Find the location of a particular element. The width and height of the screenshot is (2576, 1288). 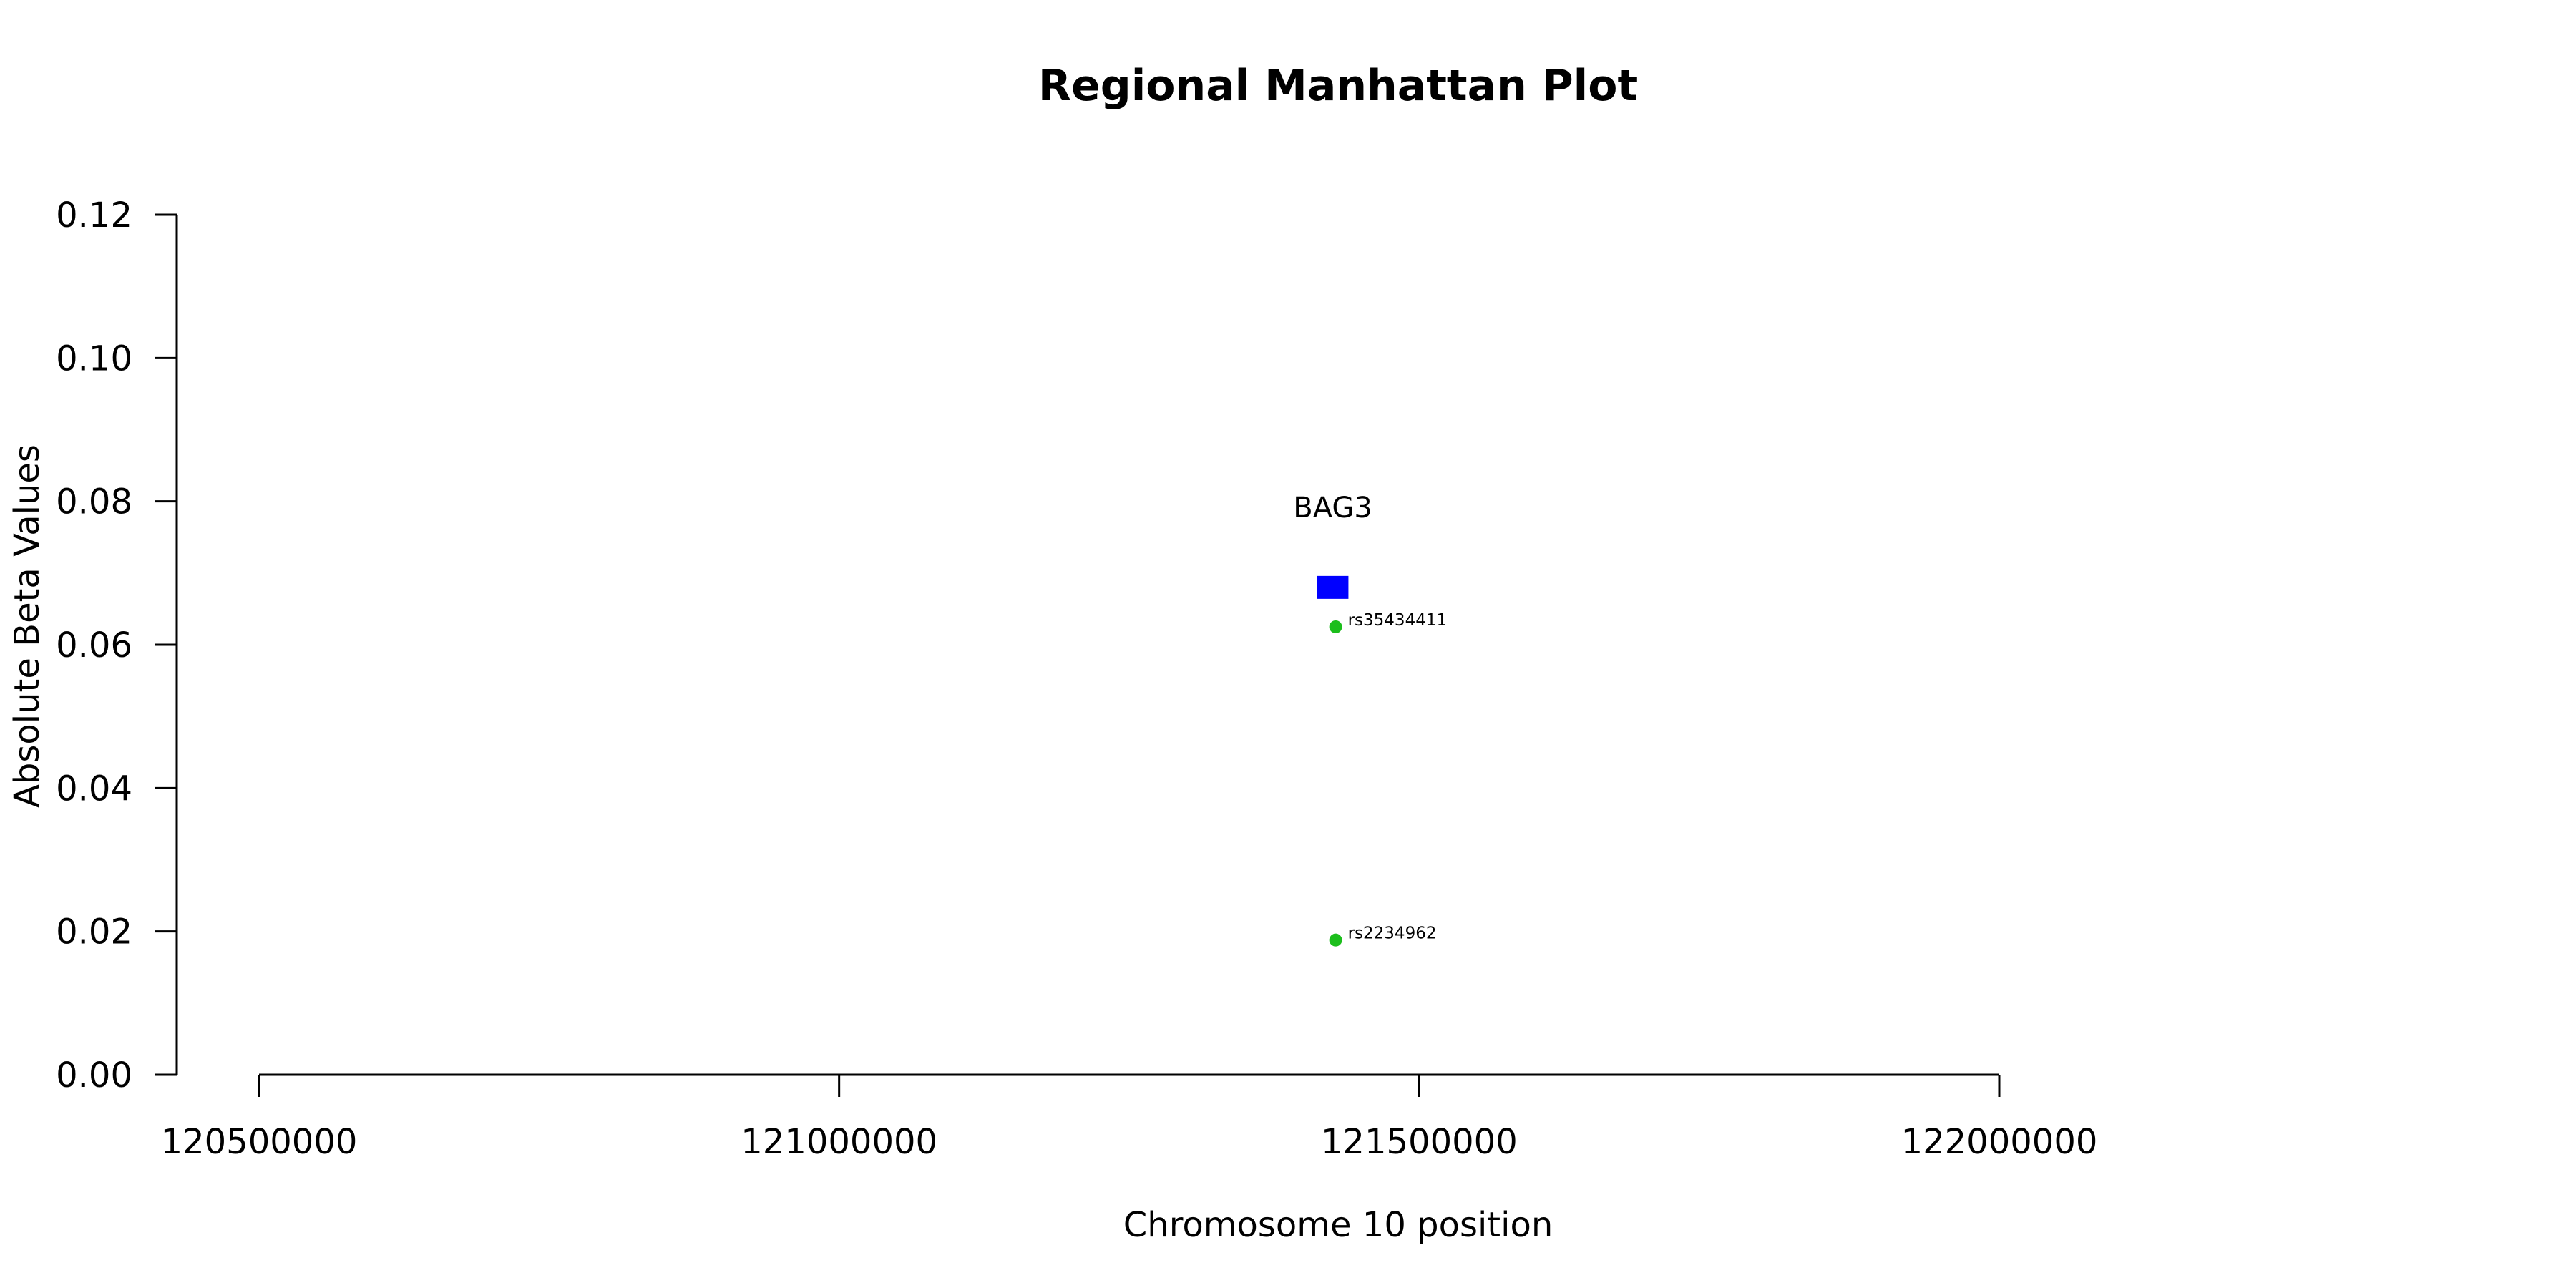

y-tick-label: 0.10 is located at coordinates (94, 358).